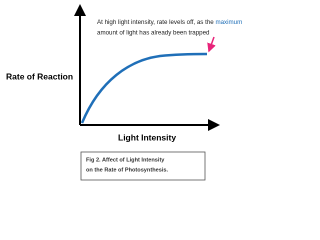 The width and height of the screenshot is (320, 240). Describe the element at coordinates (211, 44) in the screenshot. I see `pointer-arrow` at that location.